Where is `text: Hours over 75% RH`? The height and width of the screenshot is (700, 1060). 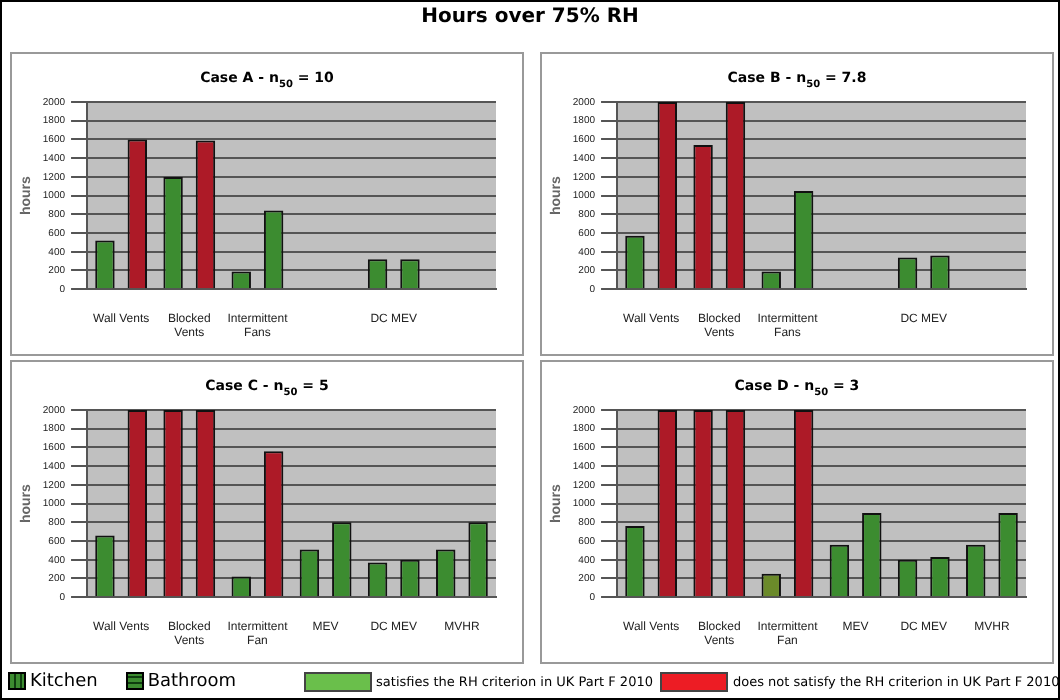
text: Hours over 75% RH is located at coordinates (530, 17).